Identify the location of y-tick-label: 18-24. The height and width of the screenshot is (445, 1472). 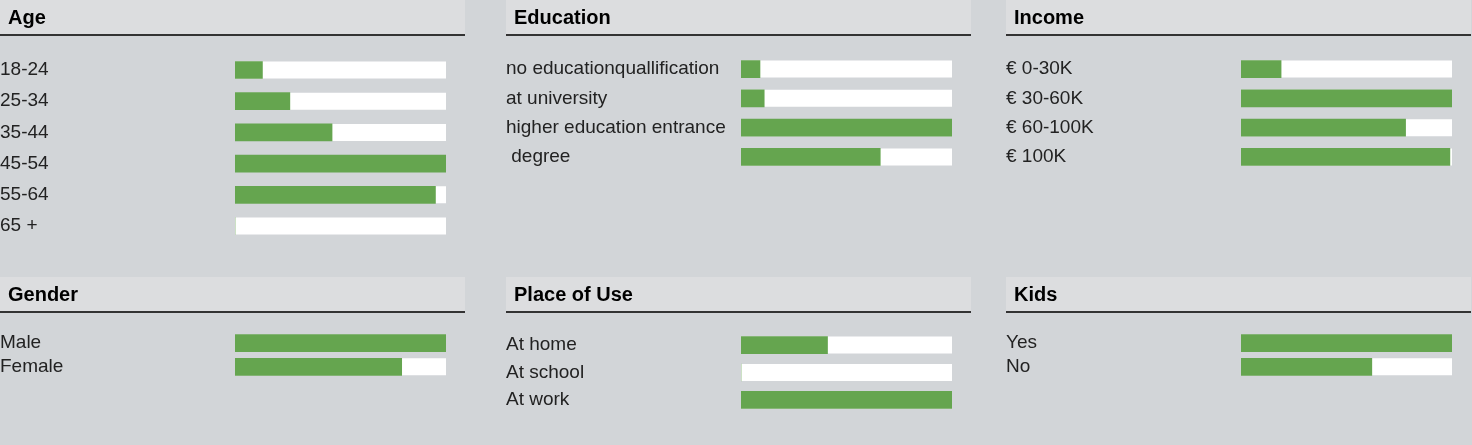
(25, 69).